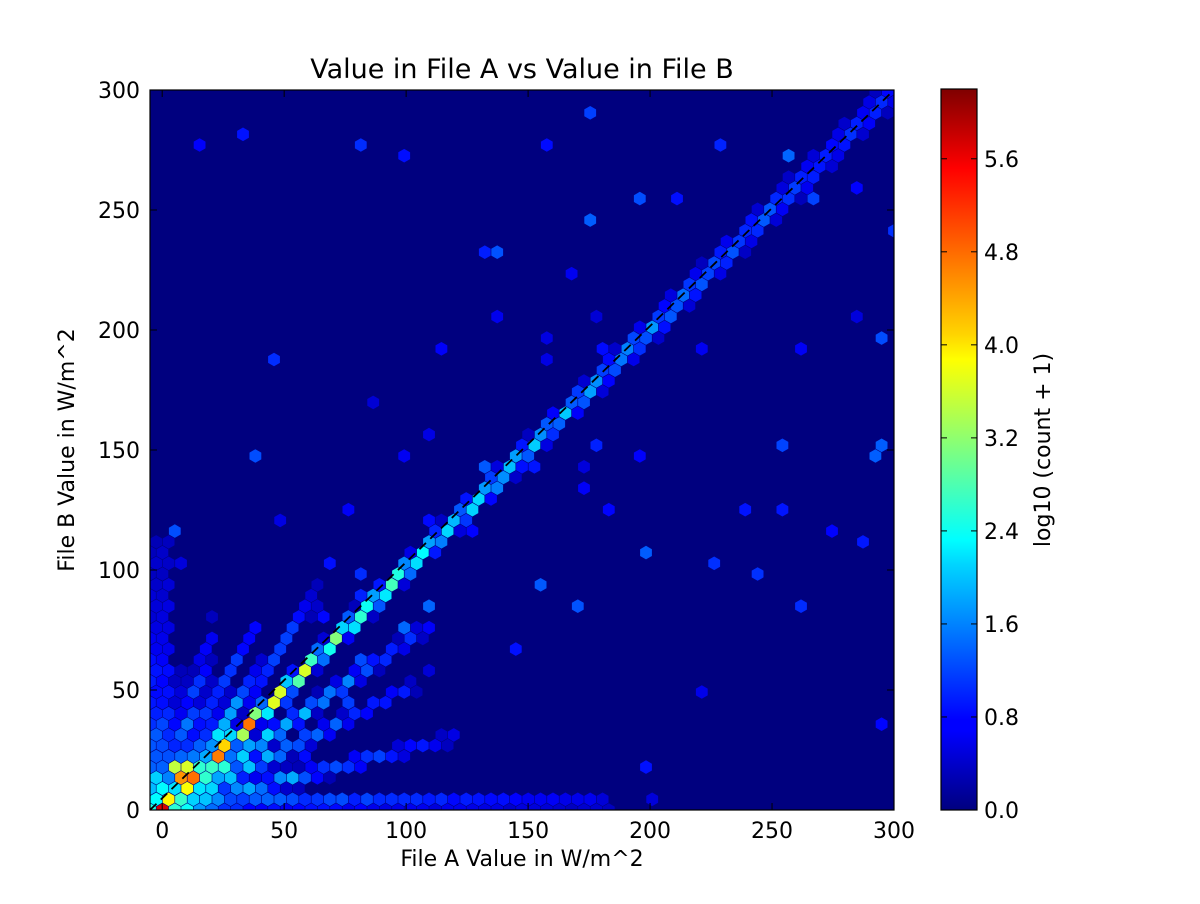  I want to click on y-tick-label: 50, so click(126, 691).